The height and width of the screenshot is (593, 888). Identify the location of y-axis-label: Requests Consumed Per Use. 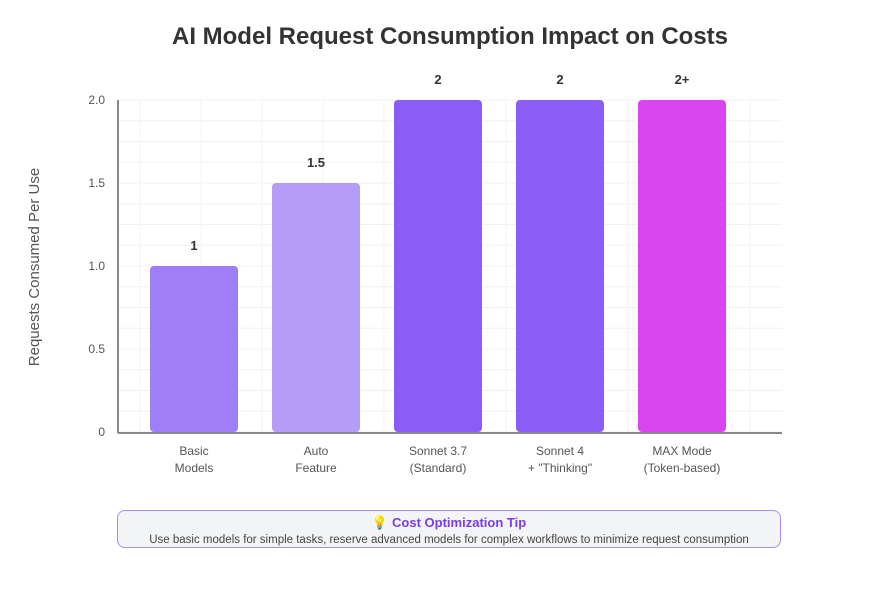
(34, 267).